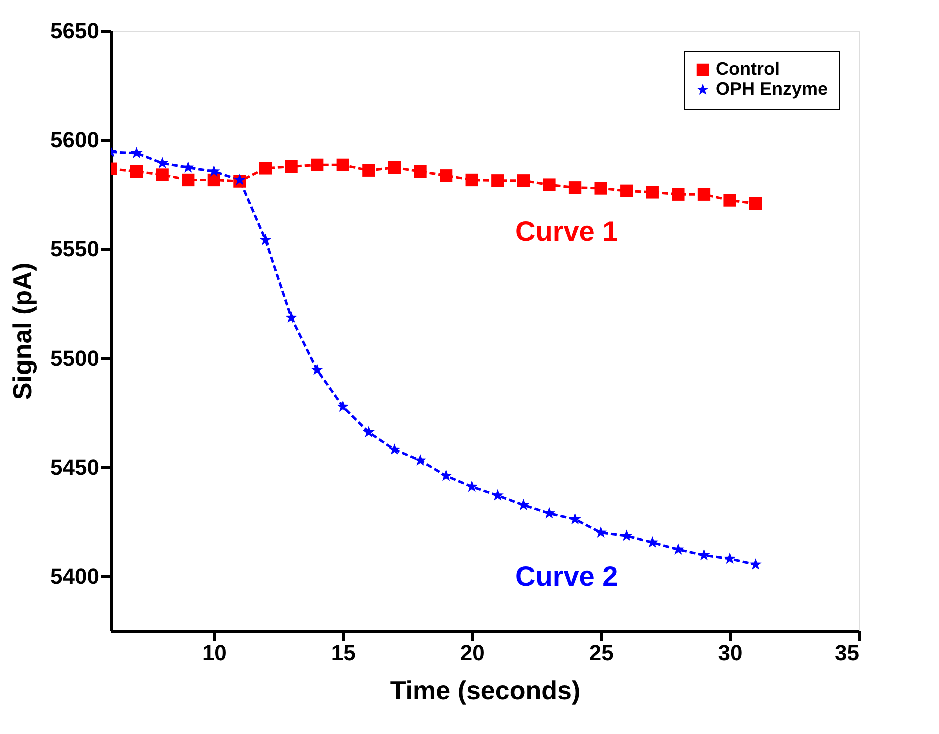 The height and width of the screenshot is (734, 939). Describe the element at coordinates (472, 653) in the screenshot. I see `x-tick-label: 20` at that location.